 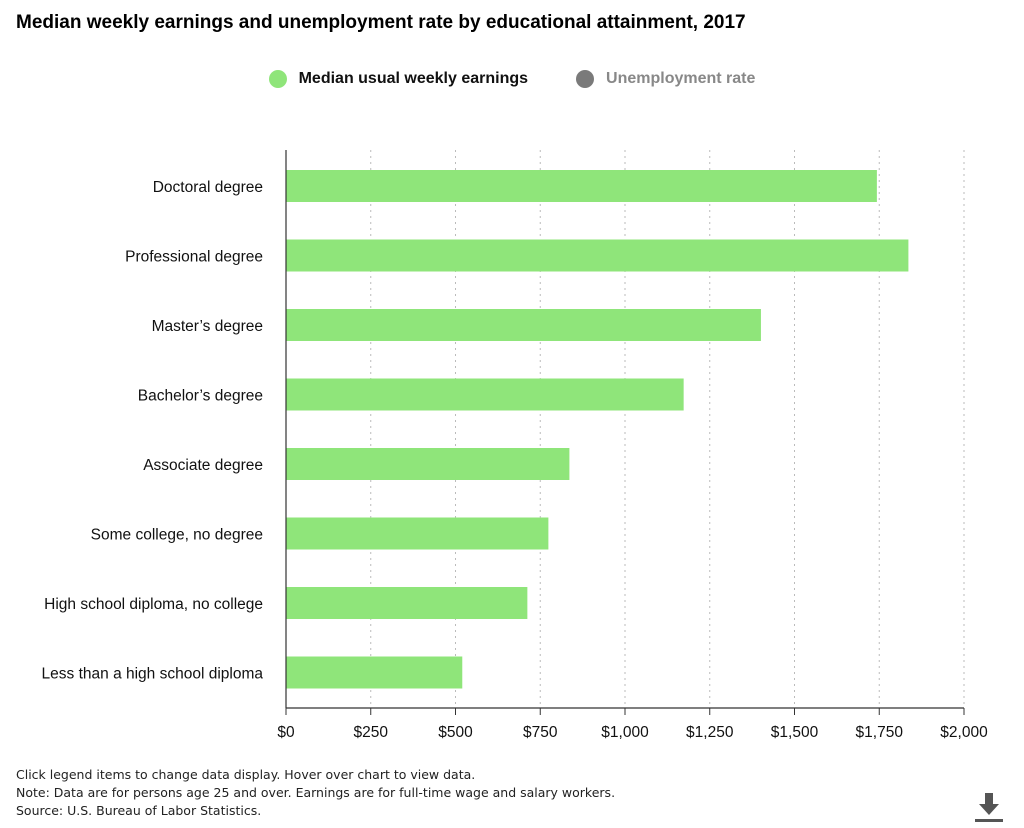 I want to click on x-tick-label-5: $1,250, so click(x=710, y=732).